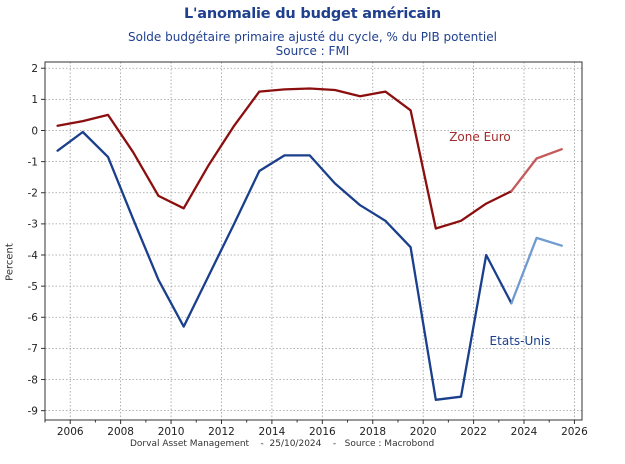 The height and width of the screenshot is (464, 625). Describe the element at coordinates (574, 432) in the screenshot. I see `x-tick-label: 2026` at that location.